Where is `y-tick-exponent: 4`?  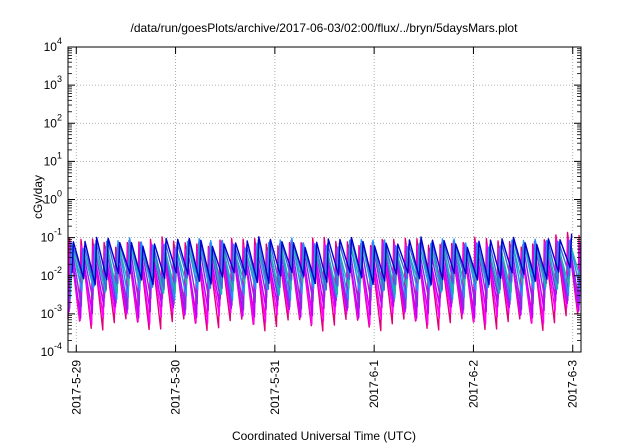 y-tick-exponent: 4 is located at coordinates (59, 41).